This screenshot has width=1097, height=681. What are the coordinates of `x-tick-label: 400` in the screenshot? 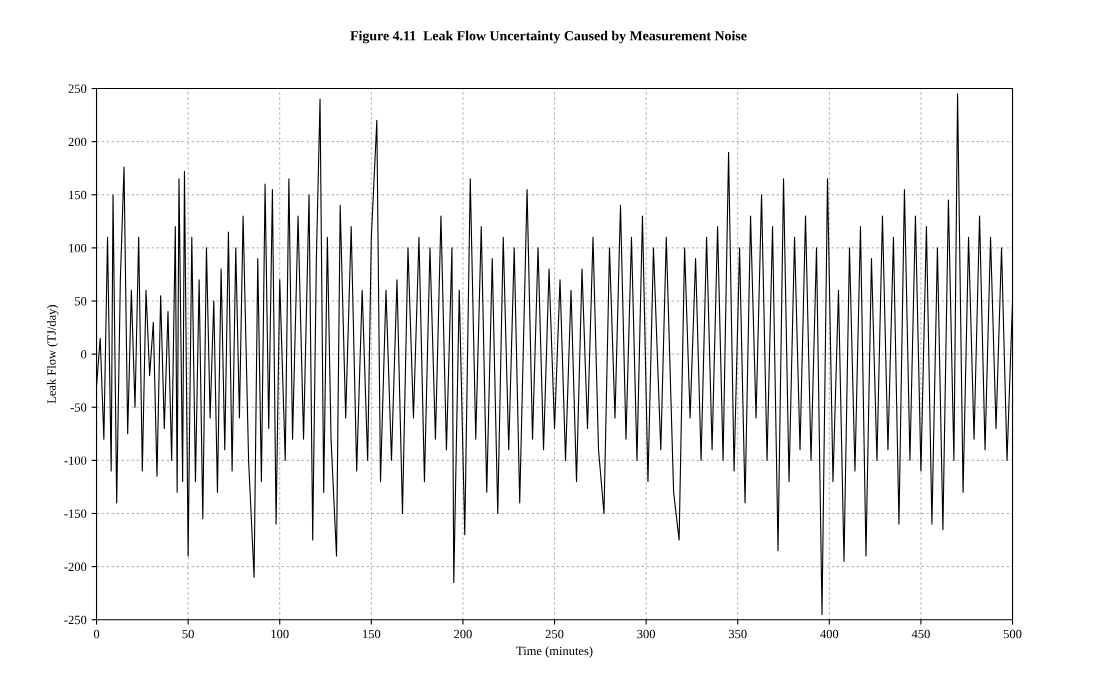 It's located at (829, 634).